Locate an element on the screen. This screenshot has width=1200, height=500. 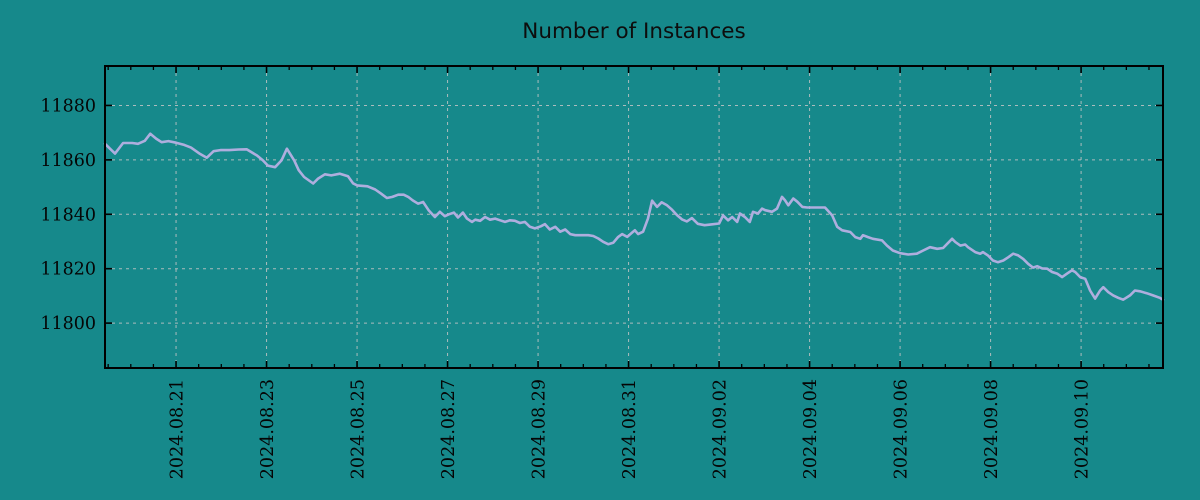
x-tick-label: 2024.08.27 is located at coordinates (449, 429).